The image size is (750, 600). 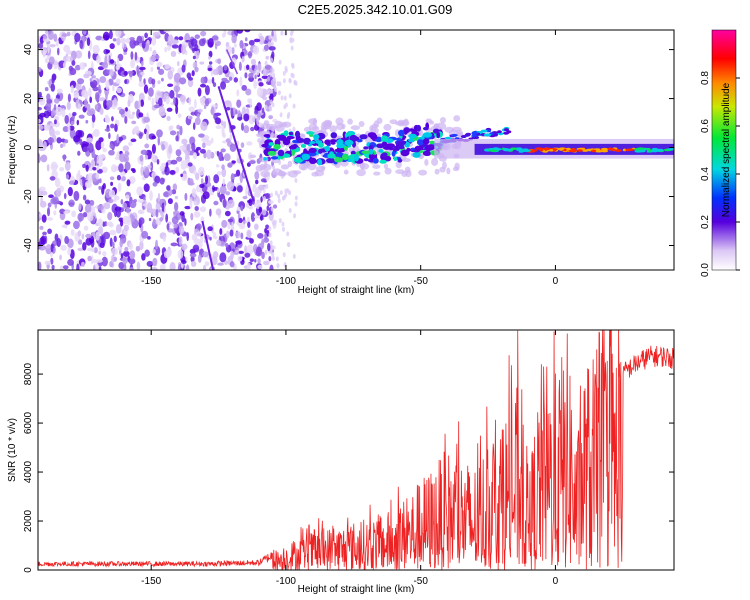 What do you see at coordinates (232, 62) in the screenshot?
I see `streak` at bounding box center [232, 62].